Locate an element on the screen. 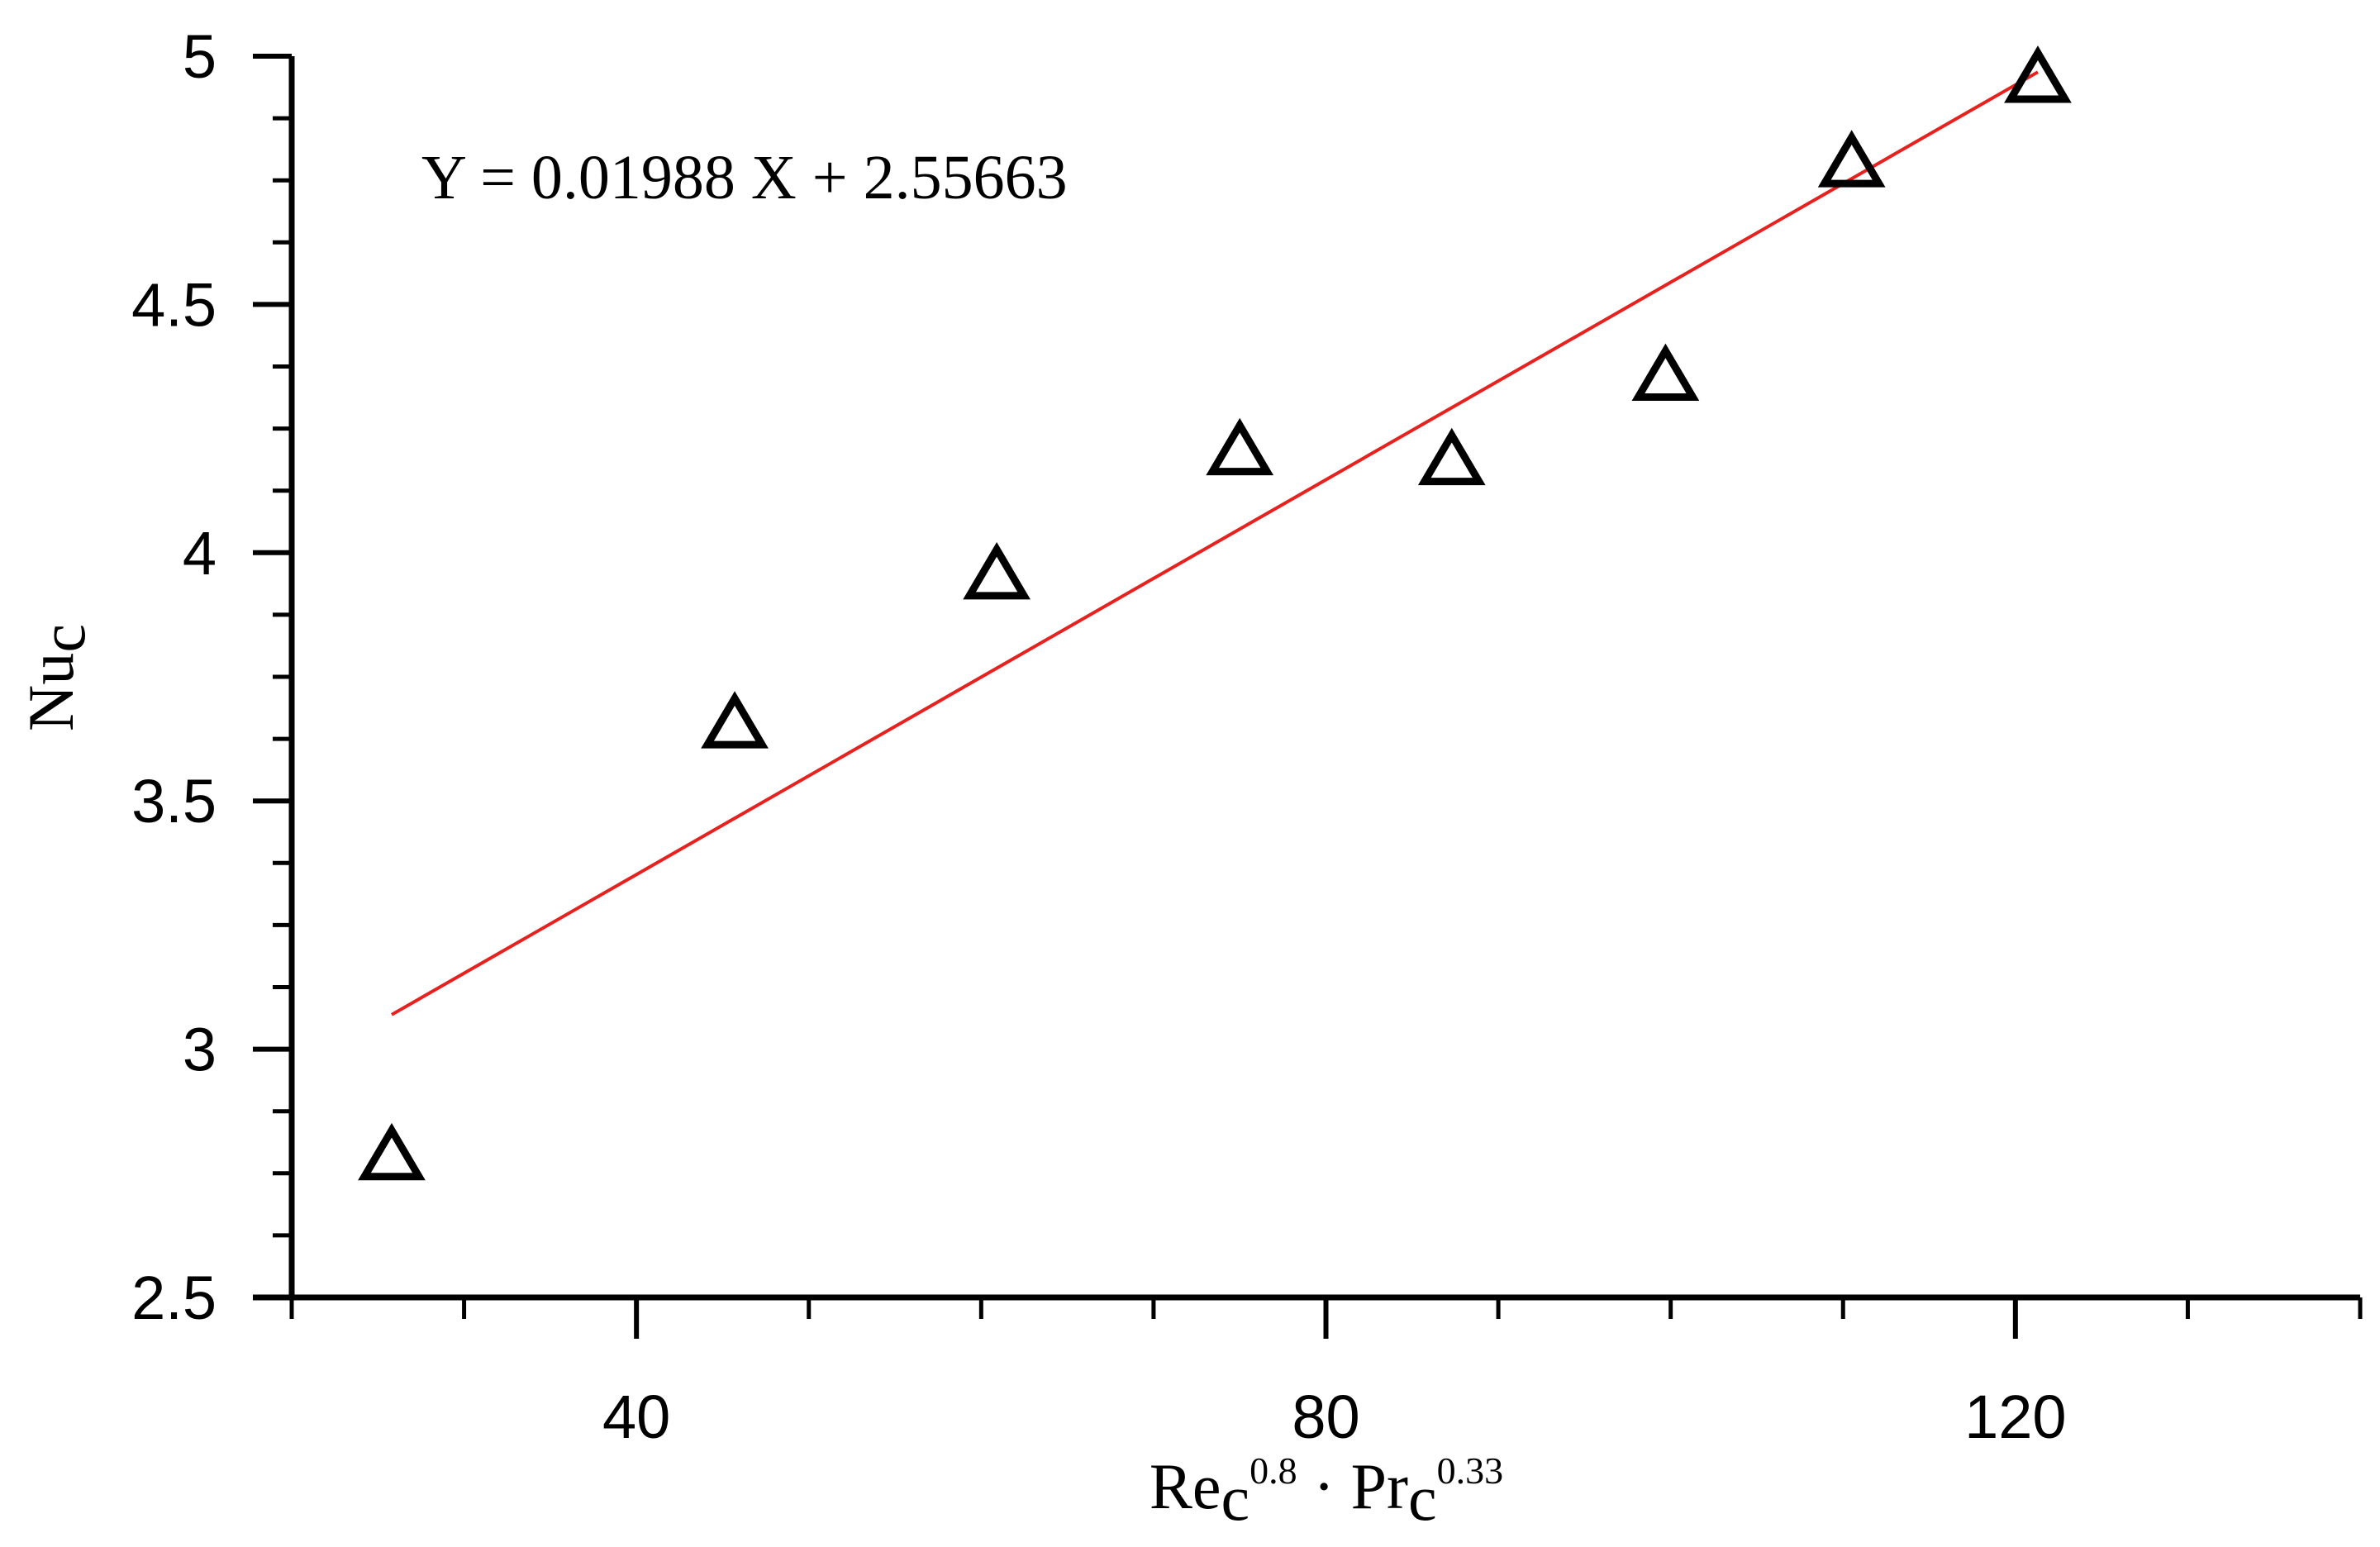 The height and width of the screenshot is (1547, 2380). y-tick-label: 4 is located at coordinates (200, 553).